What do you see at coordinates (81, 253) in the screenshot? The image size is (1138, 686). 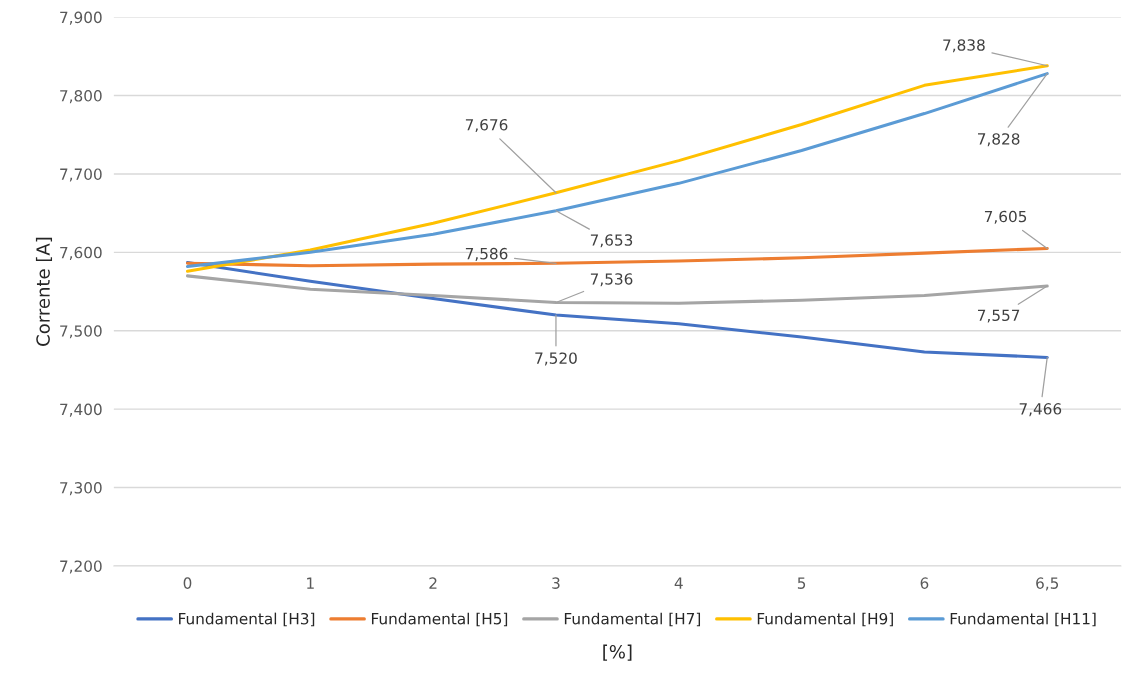 I see `y-tick-label: 7,600` at bounding box center [81, 253].